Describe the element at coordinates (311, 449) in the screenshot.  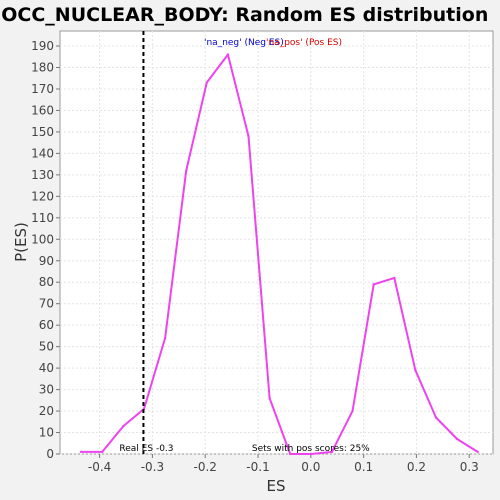
I see `sets-with-pos-scores-note: Sets with pos scores: 25%` at that location.